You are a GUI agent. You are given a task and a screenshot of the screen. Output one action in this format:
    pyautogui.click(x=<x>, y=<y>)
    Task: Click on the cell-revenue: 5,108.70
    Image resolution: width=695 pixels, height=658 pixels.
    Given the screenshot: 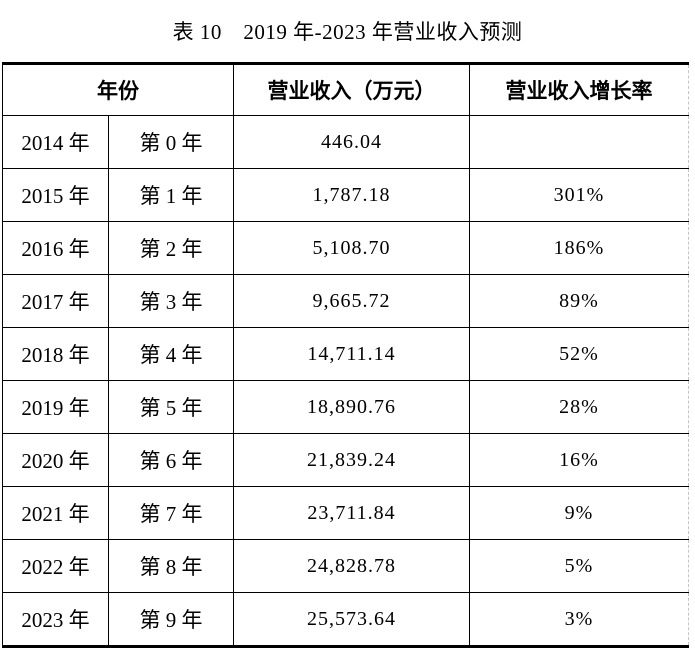 What is the action you would take?
    pyautogui.click(x=351, y=248)
    